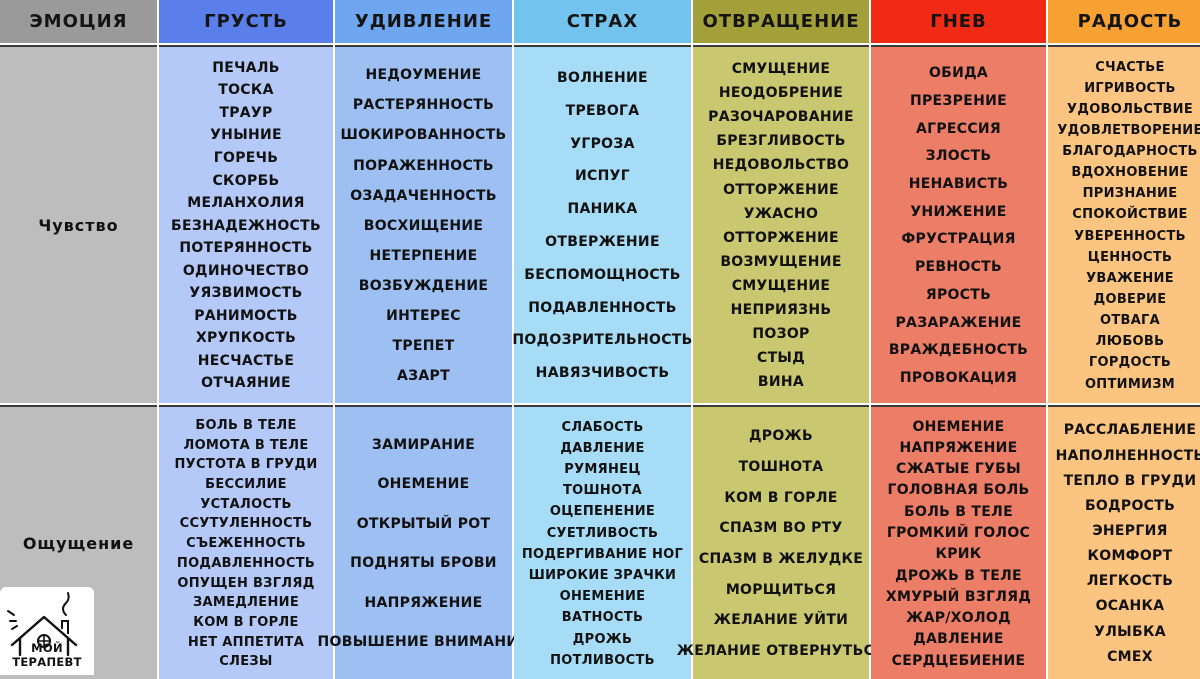  I want to click on list-item: Замирание, so click(423, 444).